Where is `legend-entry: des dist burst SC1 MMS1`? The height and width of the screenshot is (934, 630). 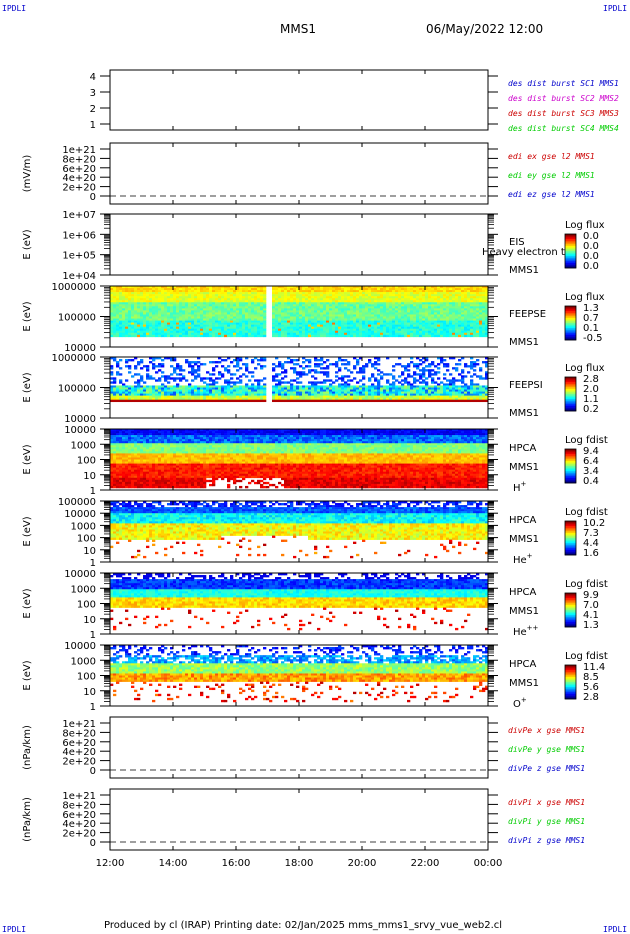
legend-entry: des dist burst SC1 MMS1 is located at coordinates (563, 83).